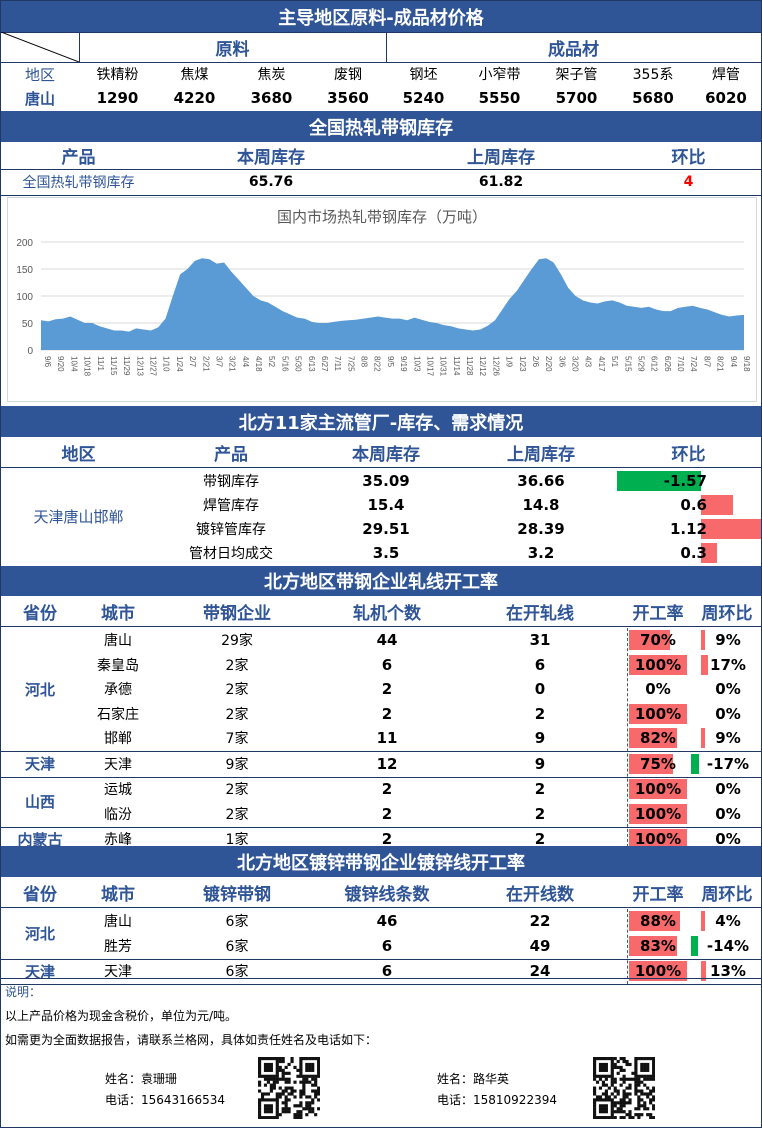  What do you see at coordinates (576, 75) in the screenshot?
I see `price-item-name: 架子管` at bounding box center [576, 75].